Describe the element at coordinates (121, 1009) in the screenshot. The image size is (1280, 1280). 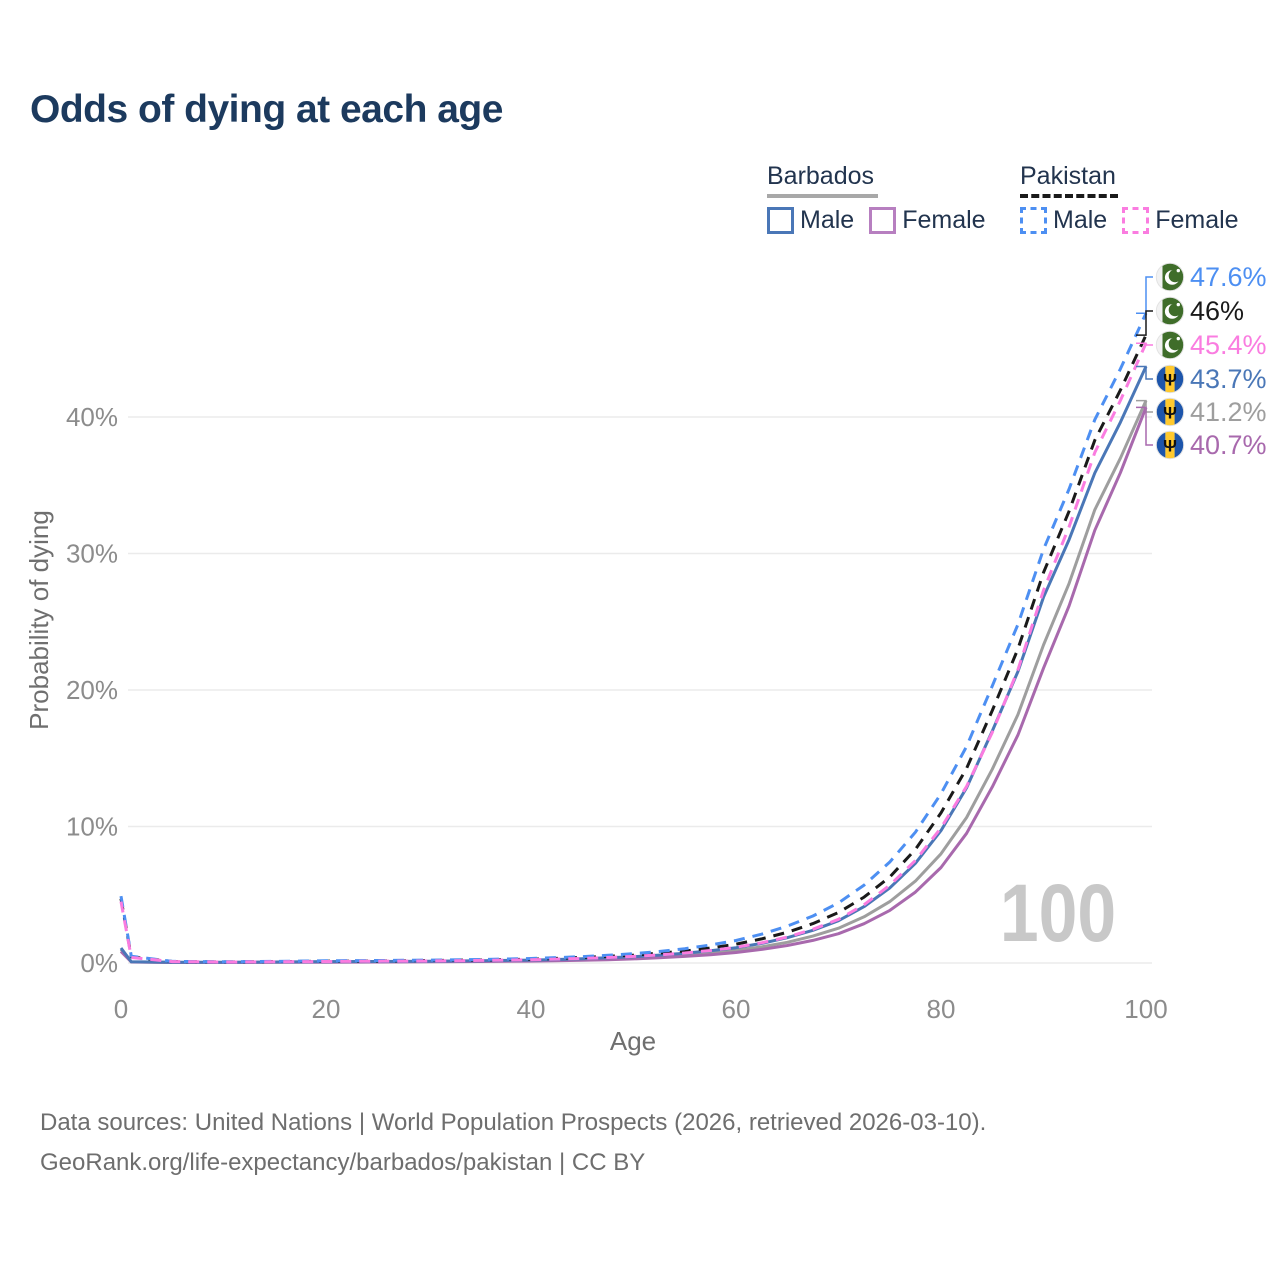
I see `x-tick-label: 0` at that location.